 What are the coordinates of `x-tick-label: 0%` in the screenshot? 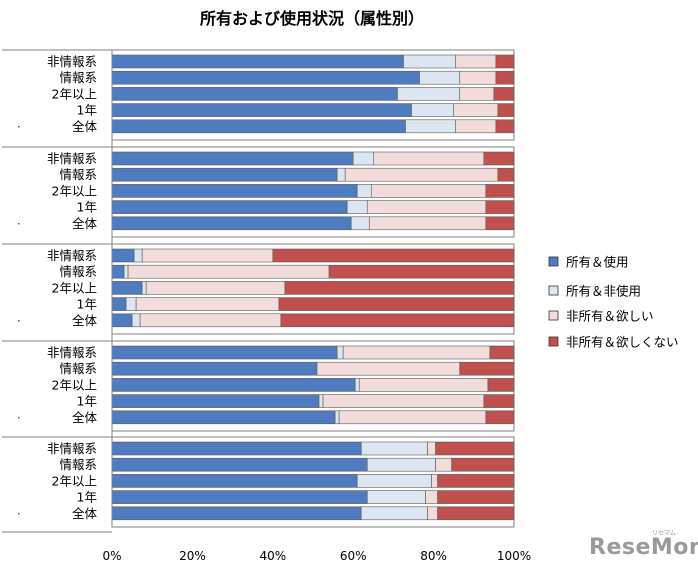 It's located at (111, 556).